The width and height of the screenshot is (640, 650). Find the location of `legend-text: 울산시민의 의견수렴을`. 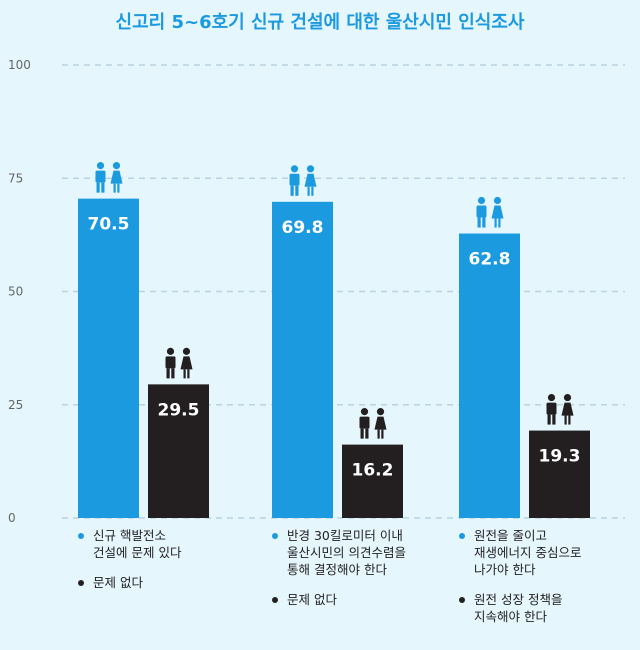

legend-text: 울산시민의 의견수렴을 is located at coordinates (346, 552).